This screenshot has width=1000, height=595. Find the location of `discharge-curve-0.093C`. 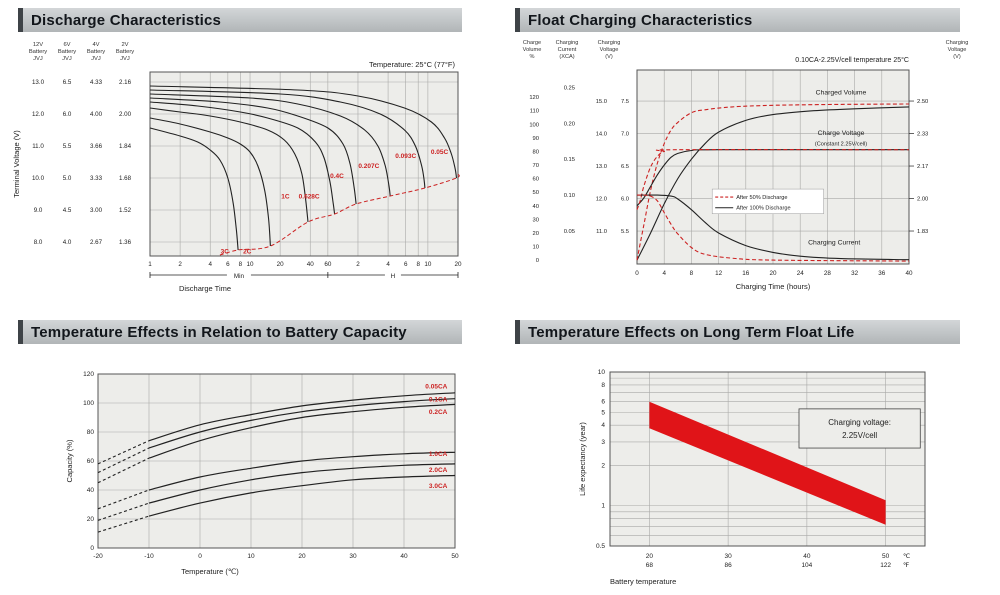

discharge-curve-0.093C is located at coordinates (287, 139).